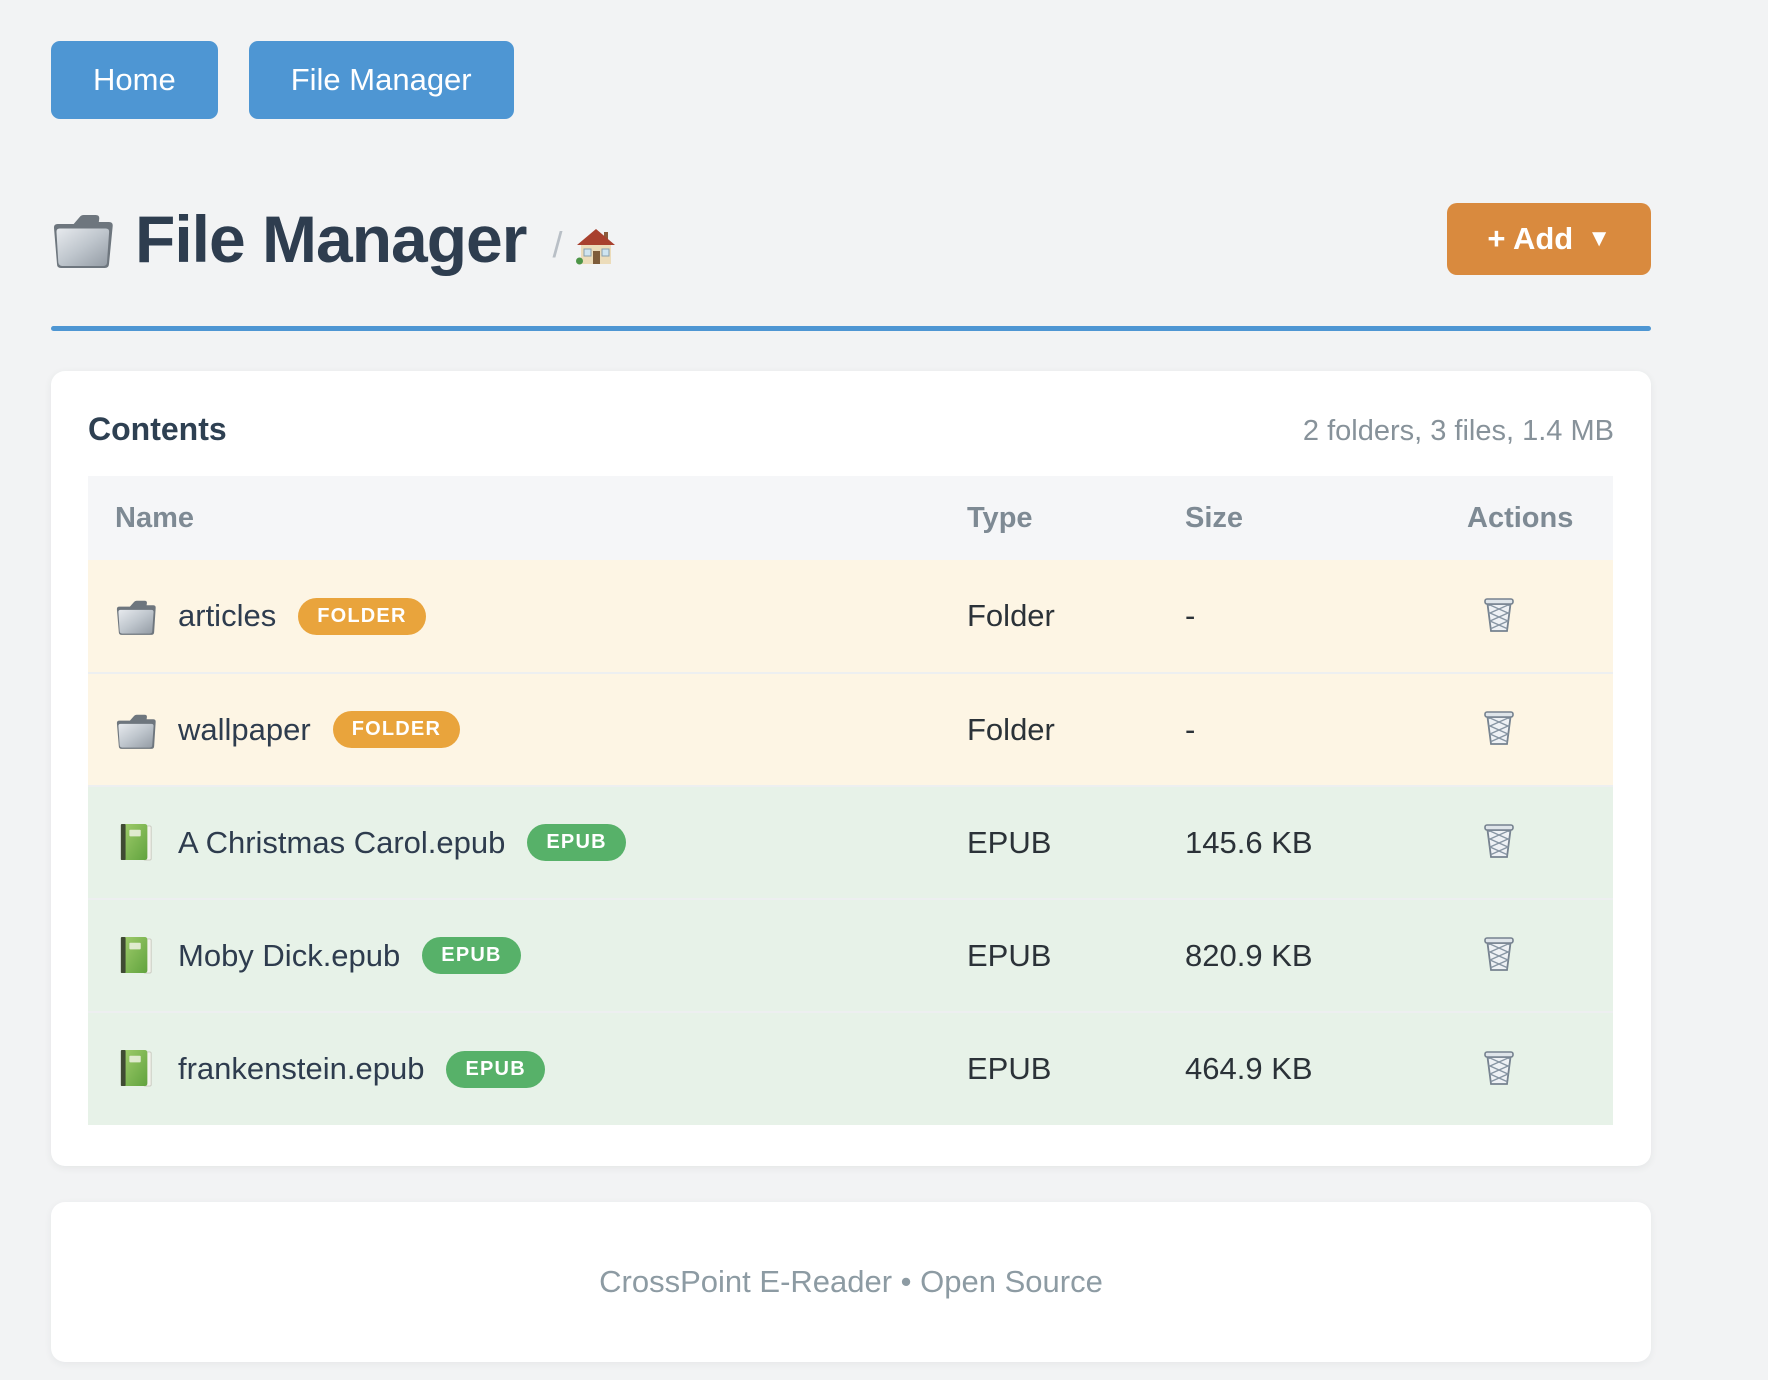 This screenshot has height=1380, width=1768. I want to click on add-button-label: + Add, so click(1530, 238).